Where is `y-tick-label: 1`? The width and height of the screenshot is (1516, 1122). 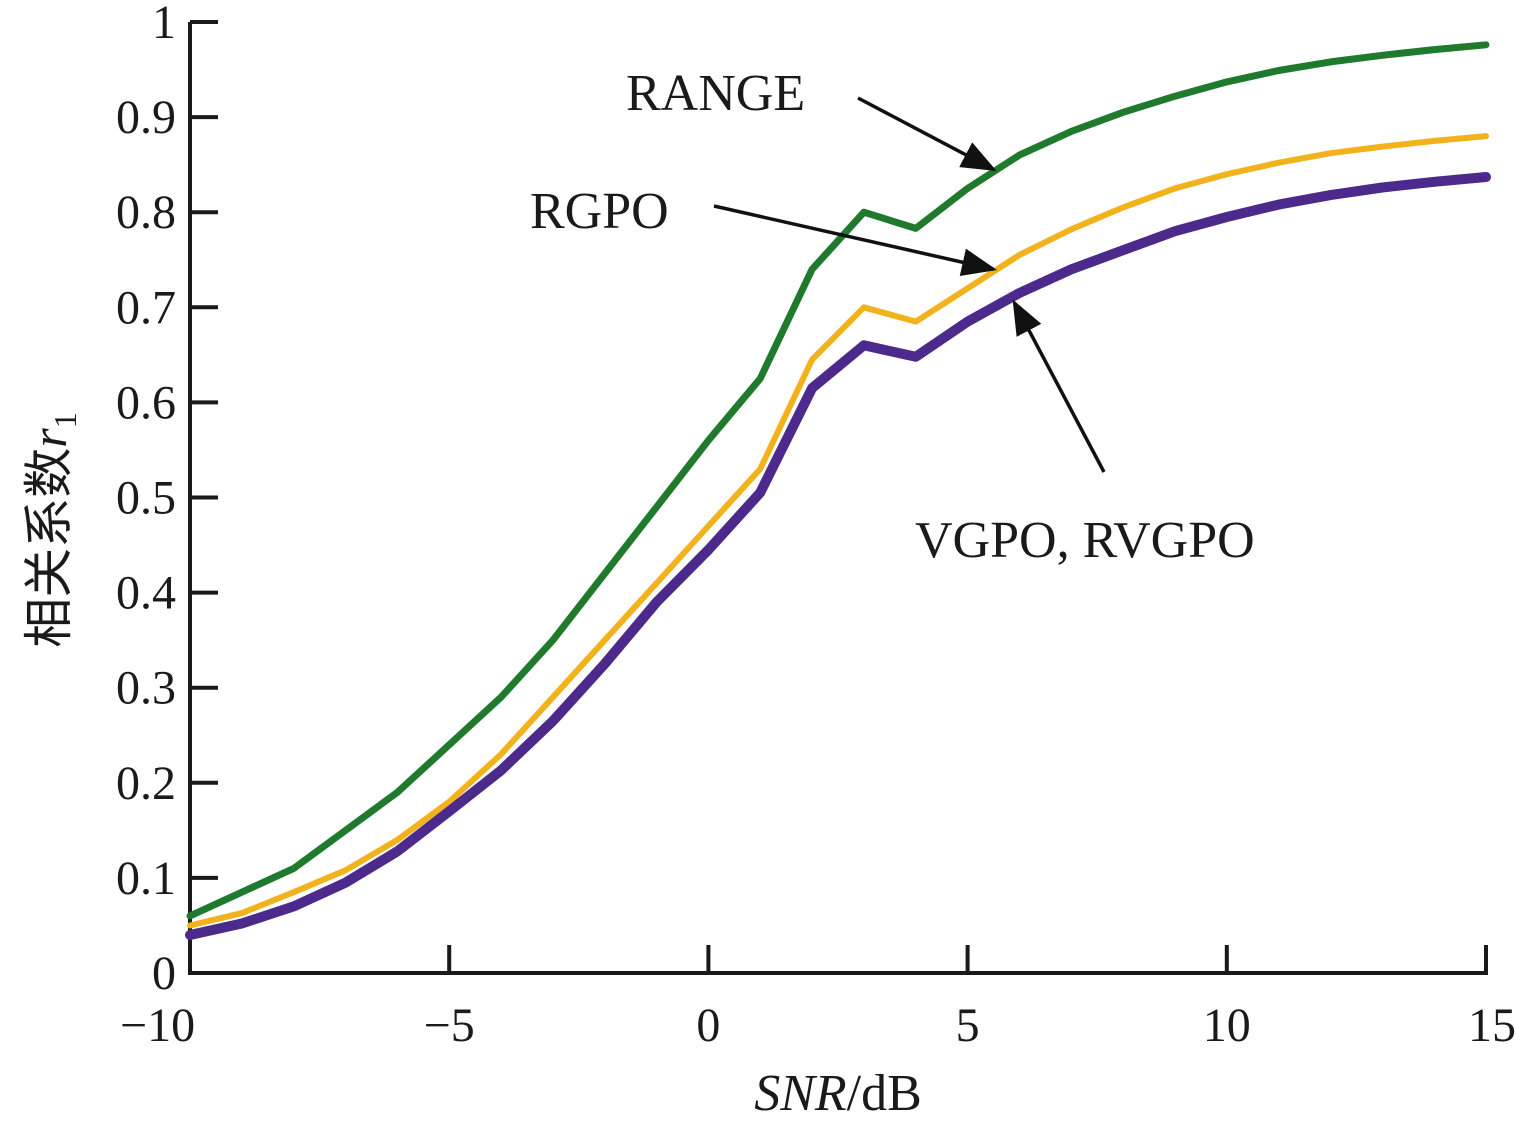
y-tick-label: 1 is located at coordinates (164, 24).